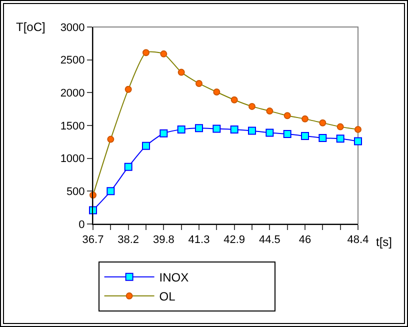 Image resolution: width=408 pixels, height=327 pixels. I want to click on y-tick-label: 2500, so click(72, 60).